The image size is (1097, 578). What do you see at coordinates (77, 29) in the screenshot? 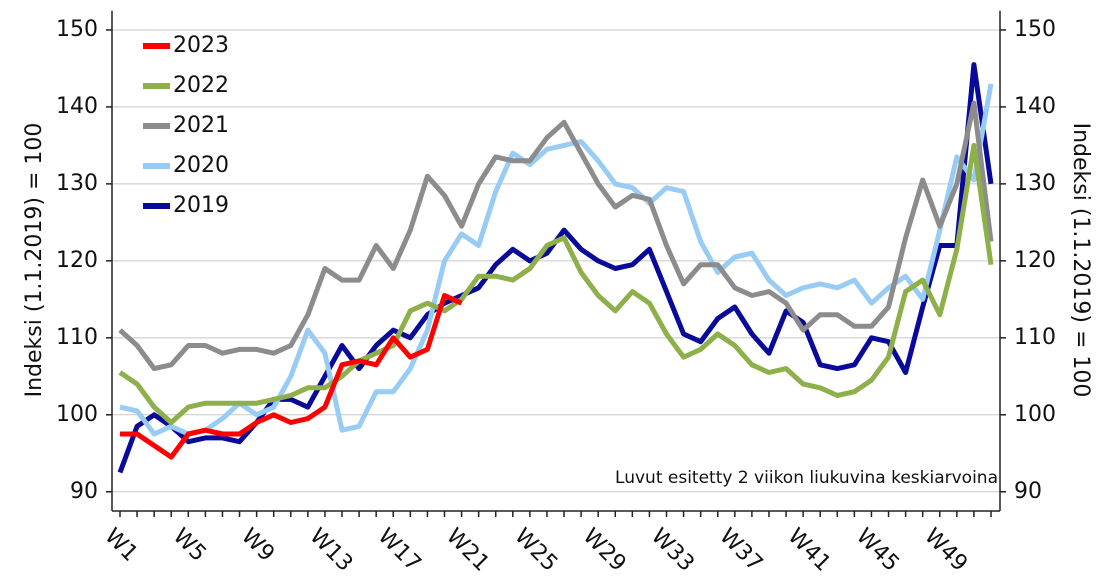
I see `y-tick-label: 150` at bounding box center [77, 29].